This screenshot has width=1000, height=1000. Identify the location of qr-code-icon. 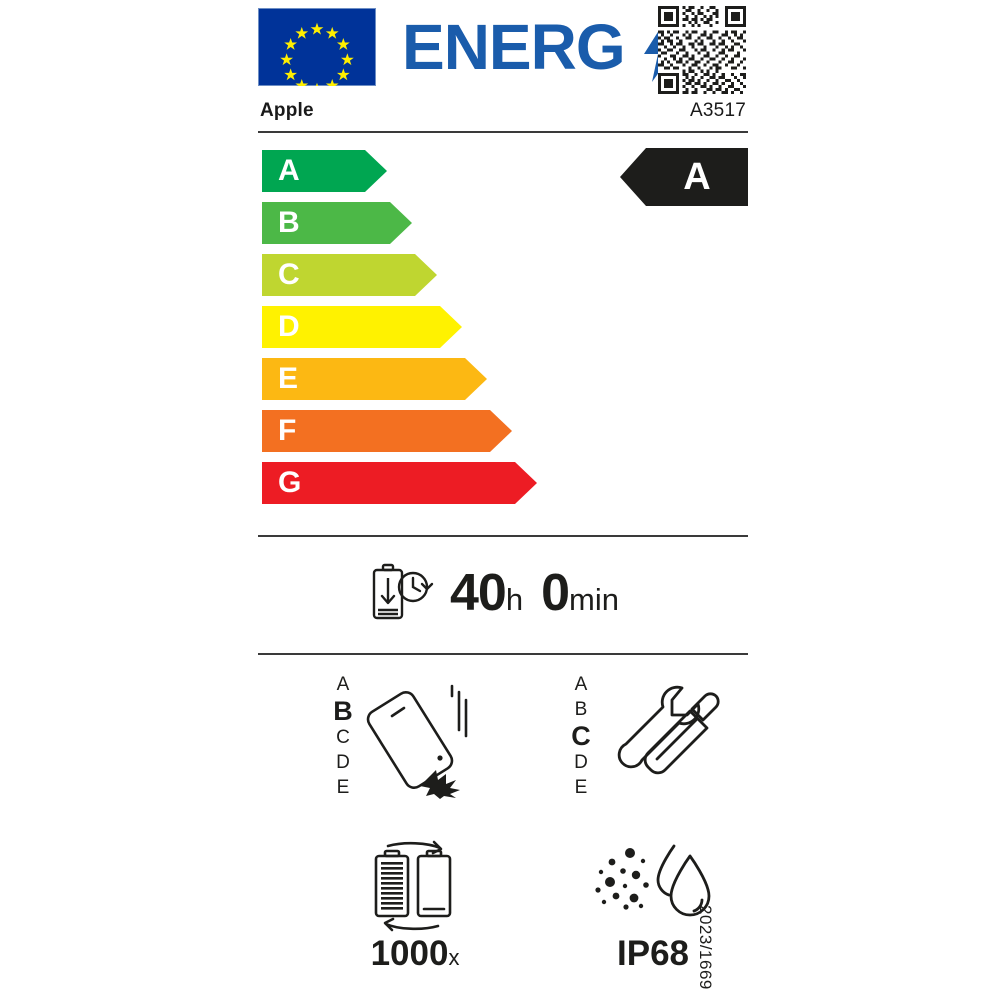
(702, 50).